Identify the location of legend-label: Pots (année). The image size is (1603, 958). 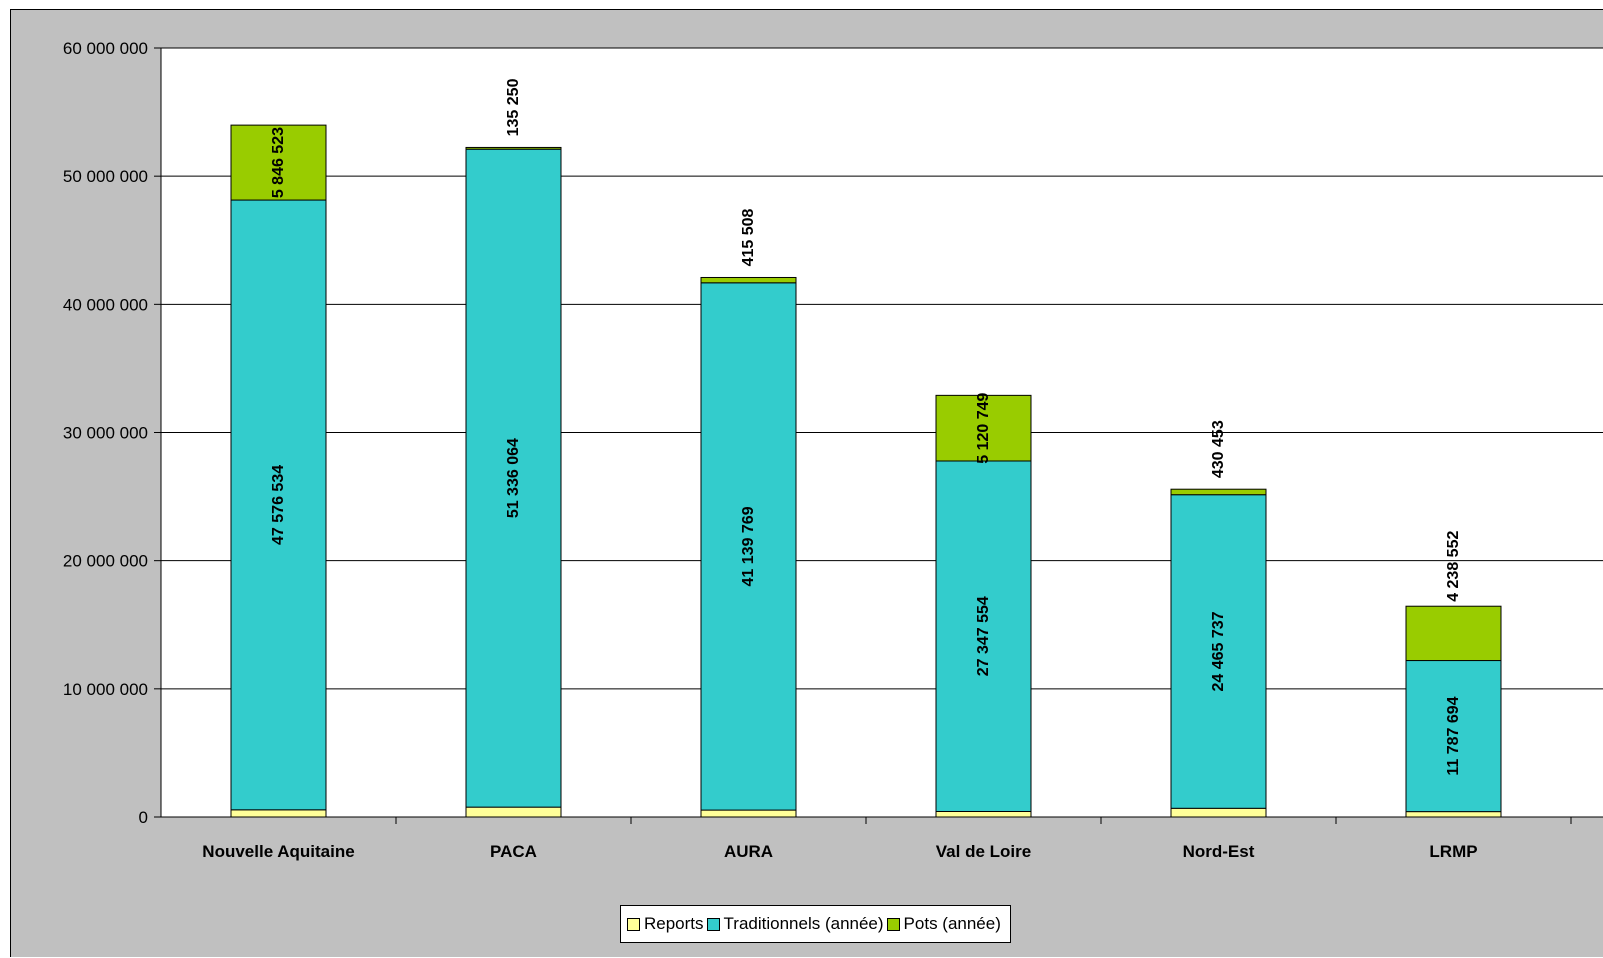
(952, 923).